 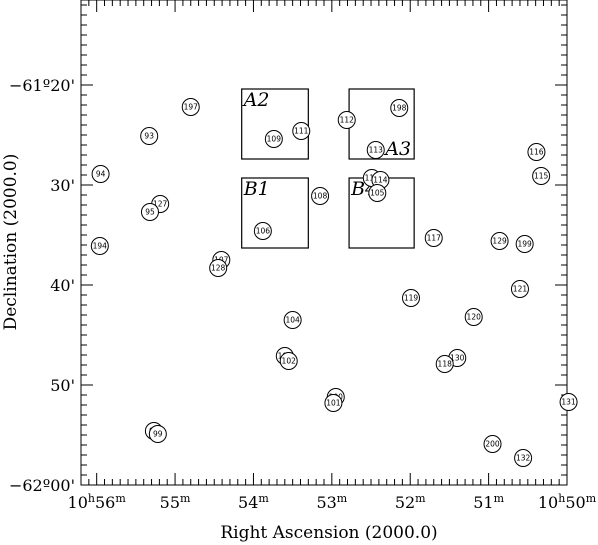 I want to click on source-label: 121, so click(x=520, y=289).